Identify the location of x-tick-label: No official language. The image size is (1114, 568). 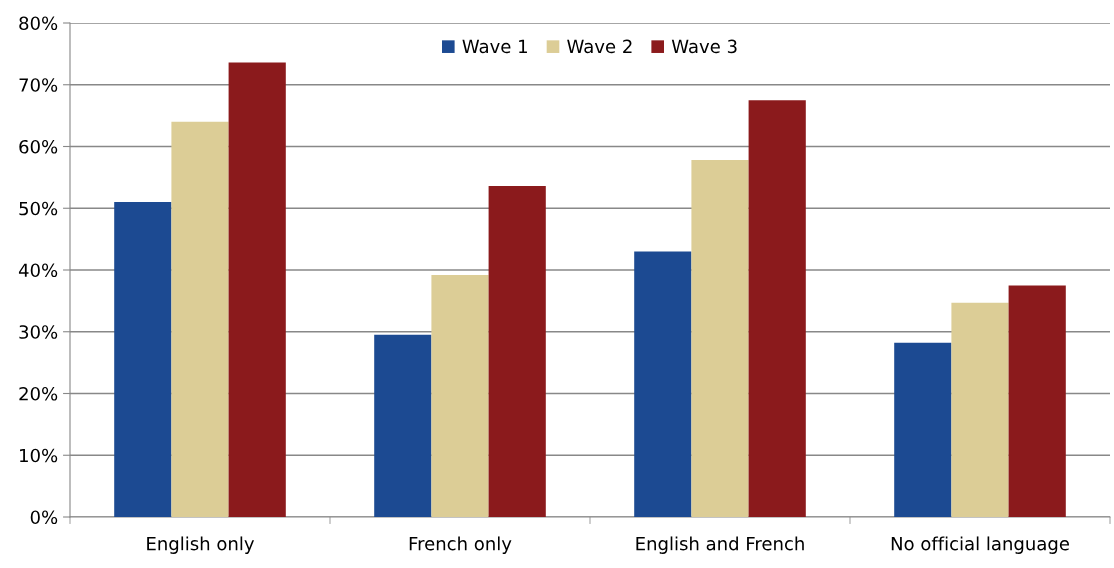
(980, 545).